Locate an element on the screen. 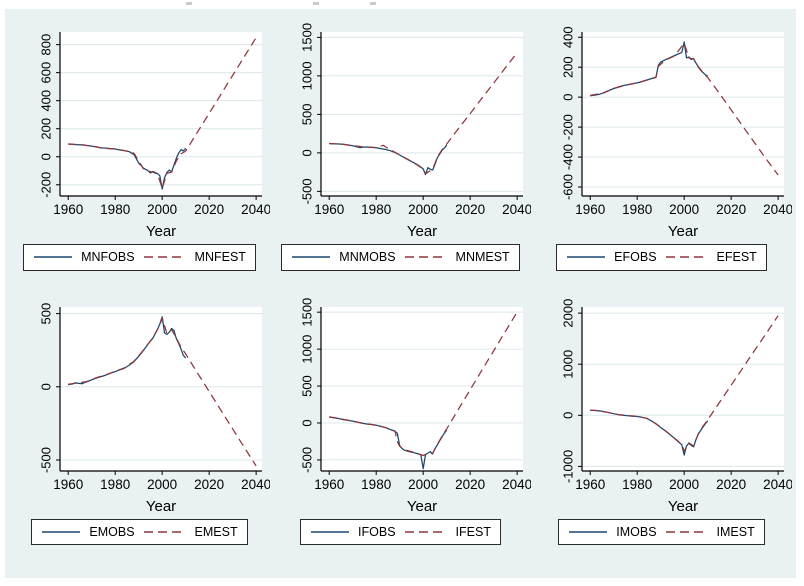 This screenshot has width=804, height=586. mnmest-line is located at coordinates (423, 113).